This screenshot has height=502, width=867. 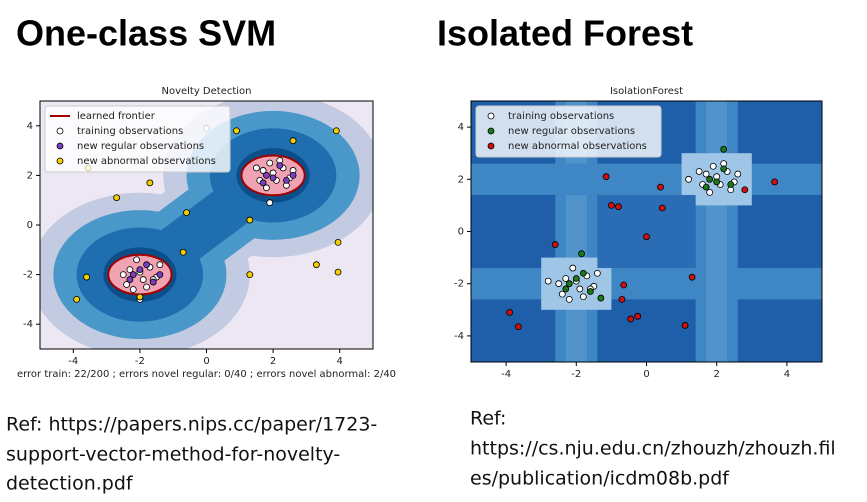 What do you see at coordinates (600, 479) in the screenshot?
I see `right-ref: es/publication/icdm08b.pdf` at bounding box center [600, 479].